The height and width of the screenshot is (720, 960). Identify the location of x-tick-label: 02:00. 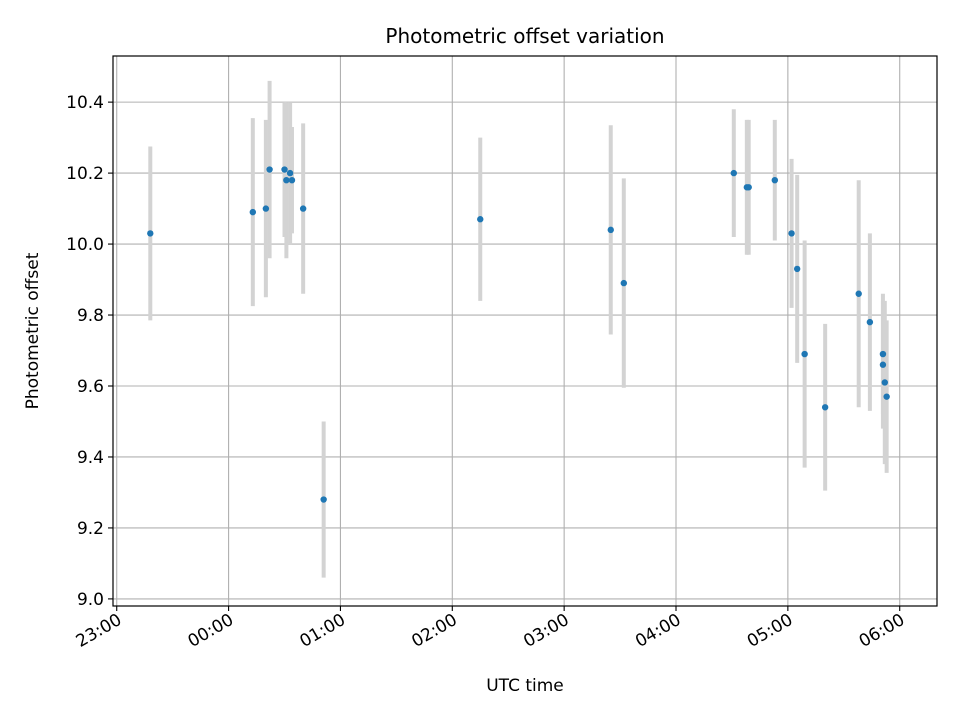
(434, 631).